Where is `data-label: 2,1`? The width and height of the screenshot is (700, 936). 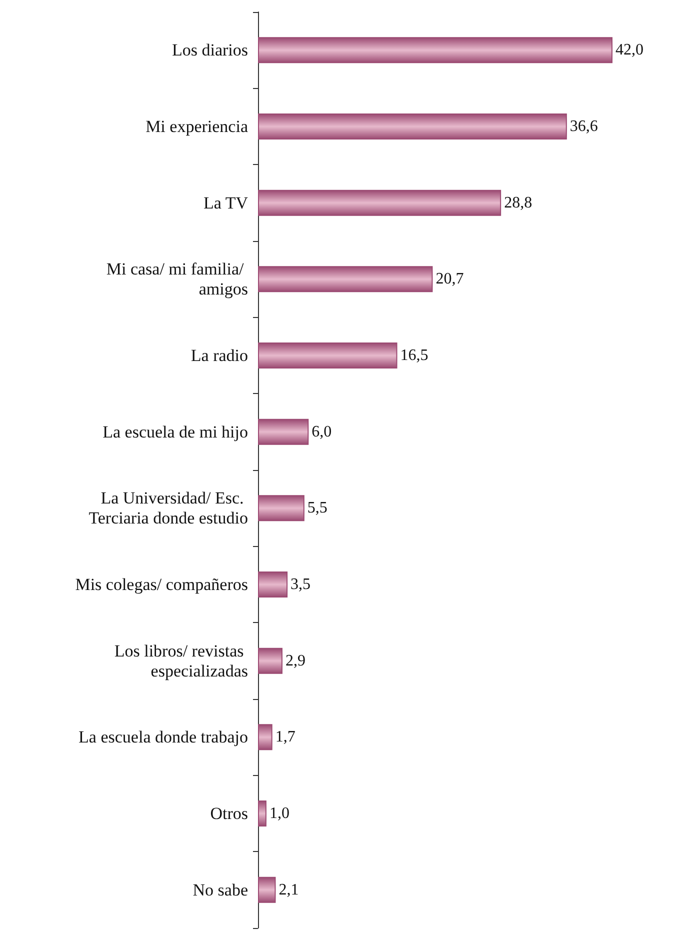 data-label: 2,1 is located at coordinates (288, 889).